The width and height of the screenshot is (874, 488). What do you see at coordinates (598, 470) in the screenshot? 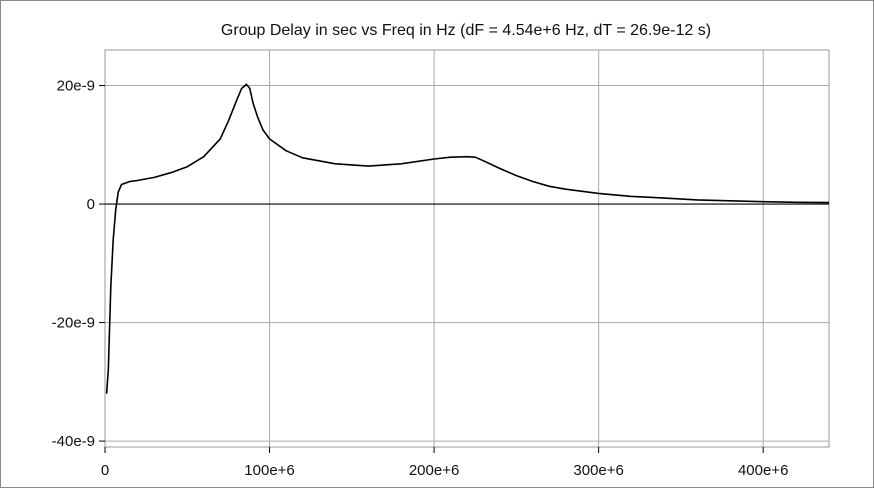
I see `x-tick-label: 300e+6` at bounding box center [598, 470].